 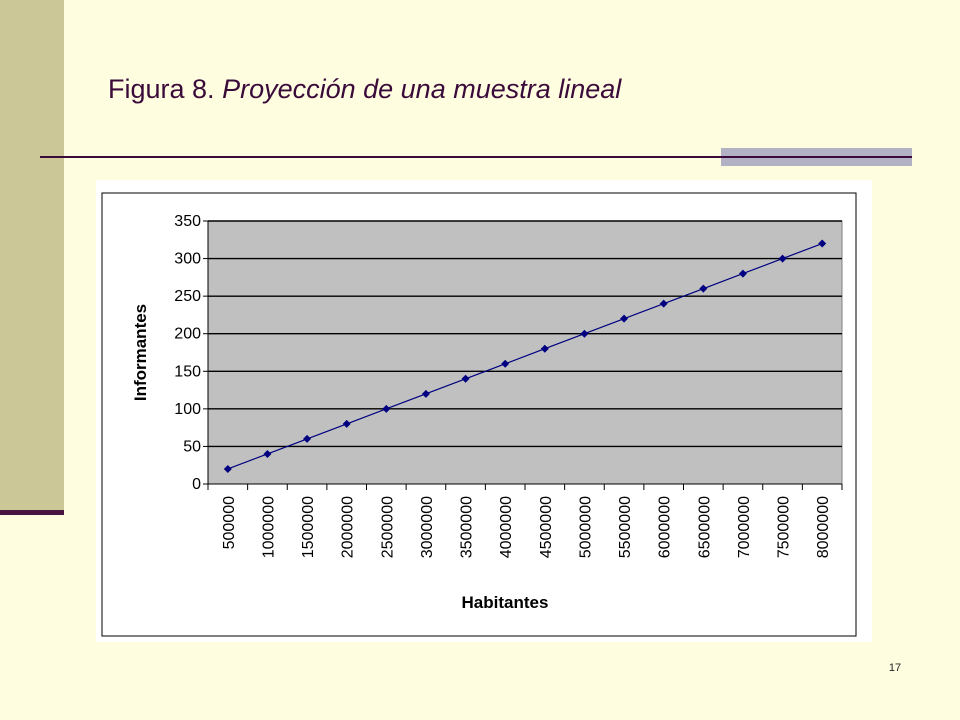 I want to click on y-tick-label: 200, so click(x=187, y=334).